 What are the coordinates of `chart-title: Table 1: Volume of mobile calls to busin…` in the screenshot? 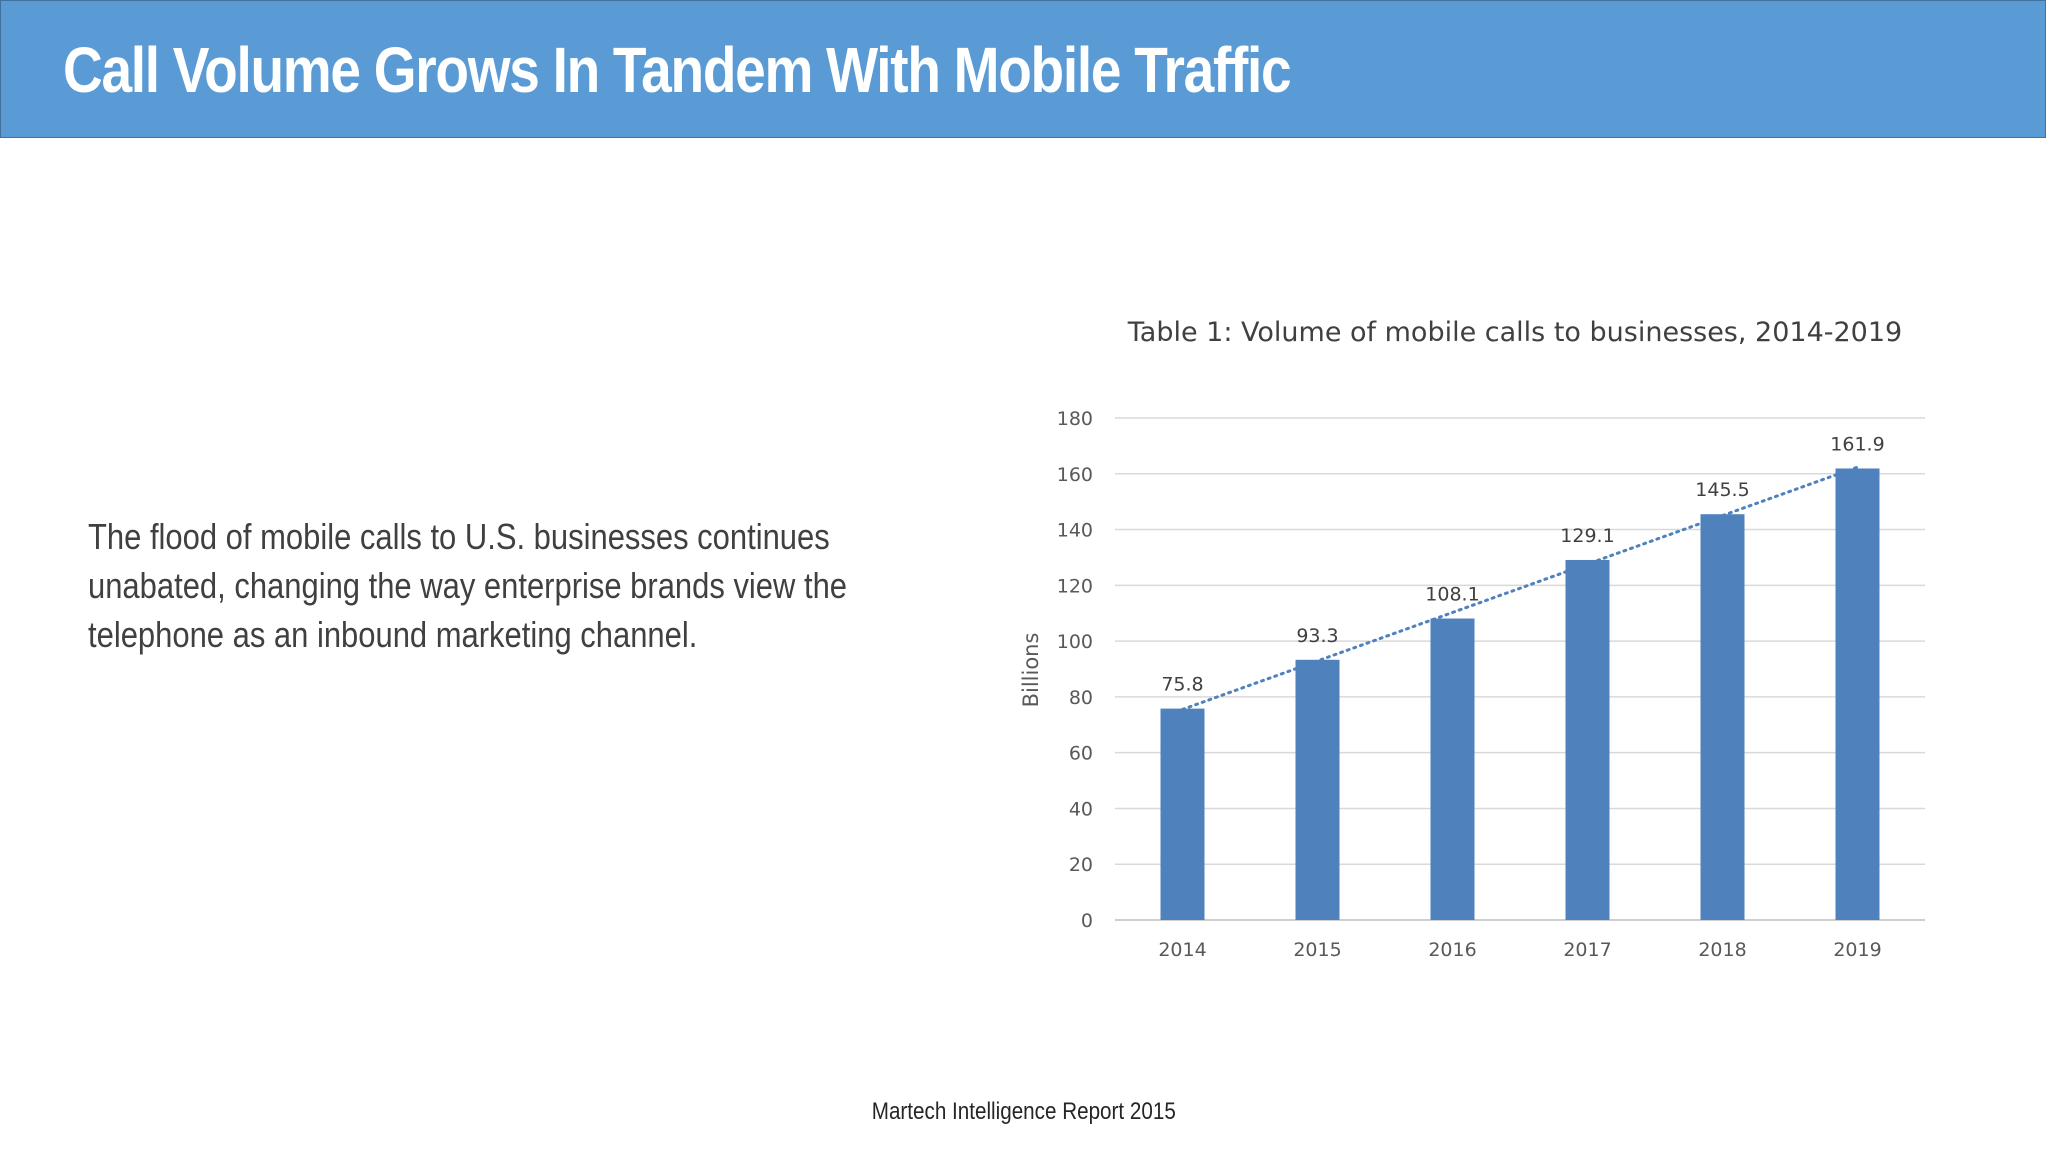 It's located at (1514, 332).